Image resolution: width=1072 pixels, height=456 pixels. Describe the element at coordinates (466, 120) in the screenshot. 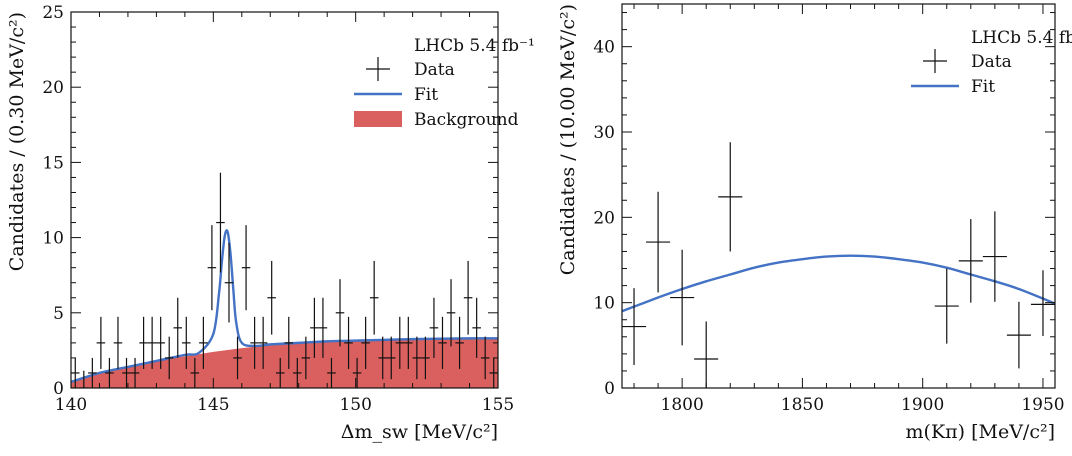

I see `legend-entry-background: Background` at that location.